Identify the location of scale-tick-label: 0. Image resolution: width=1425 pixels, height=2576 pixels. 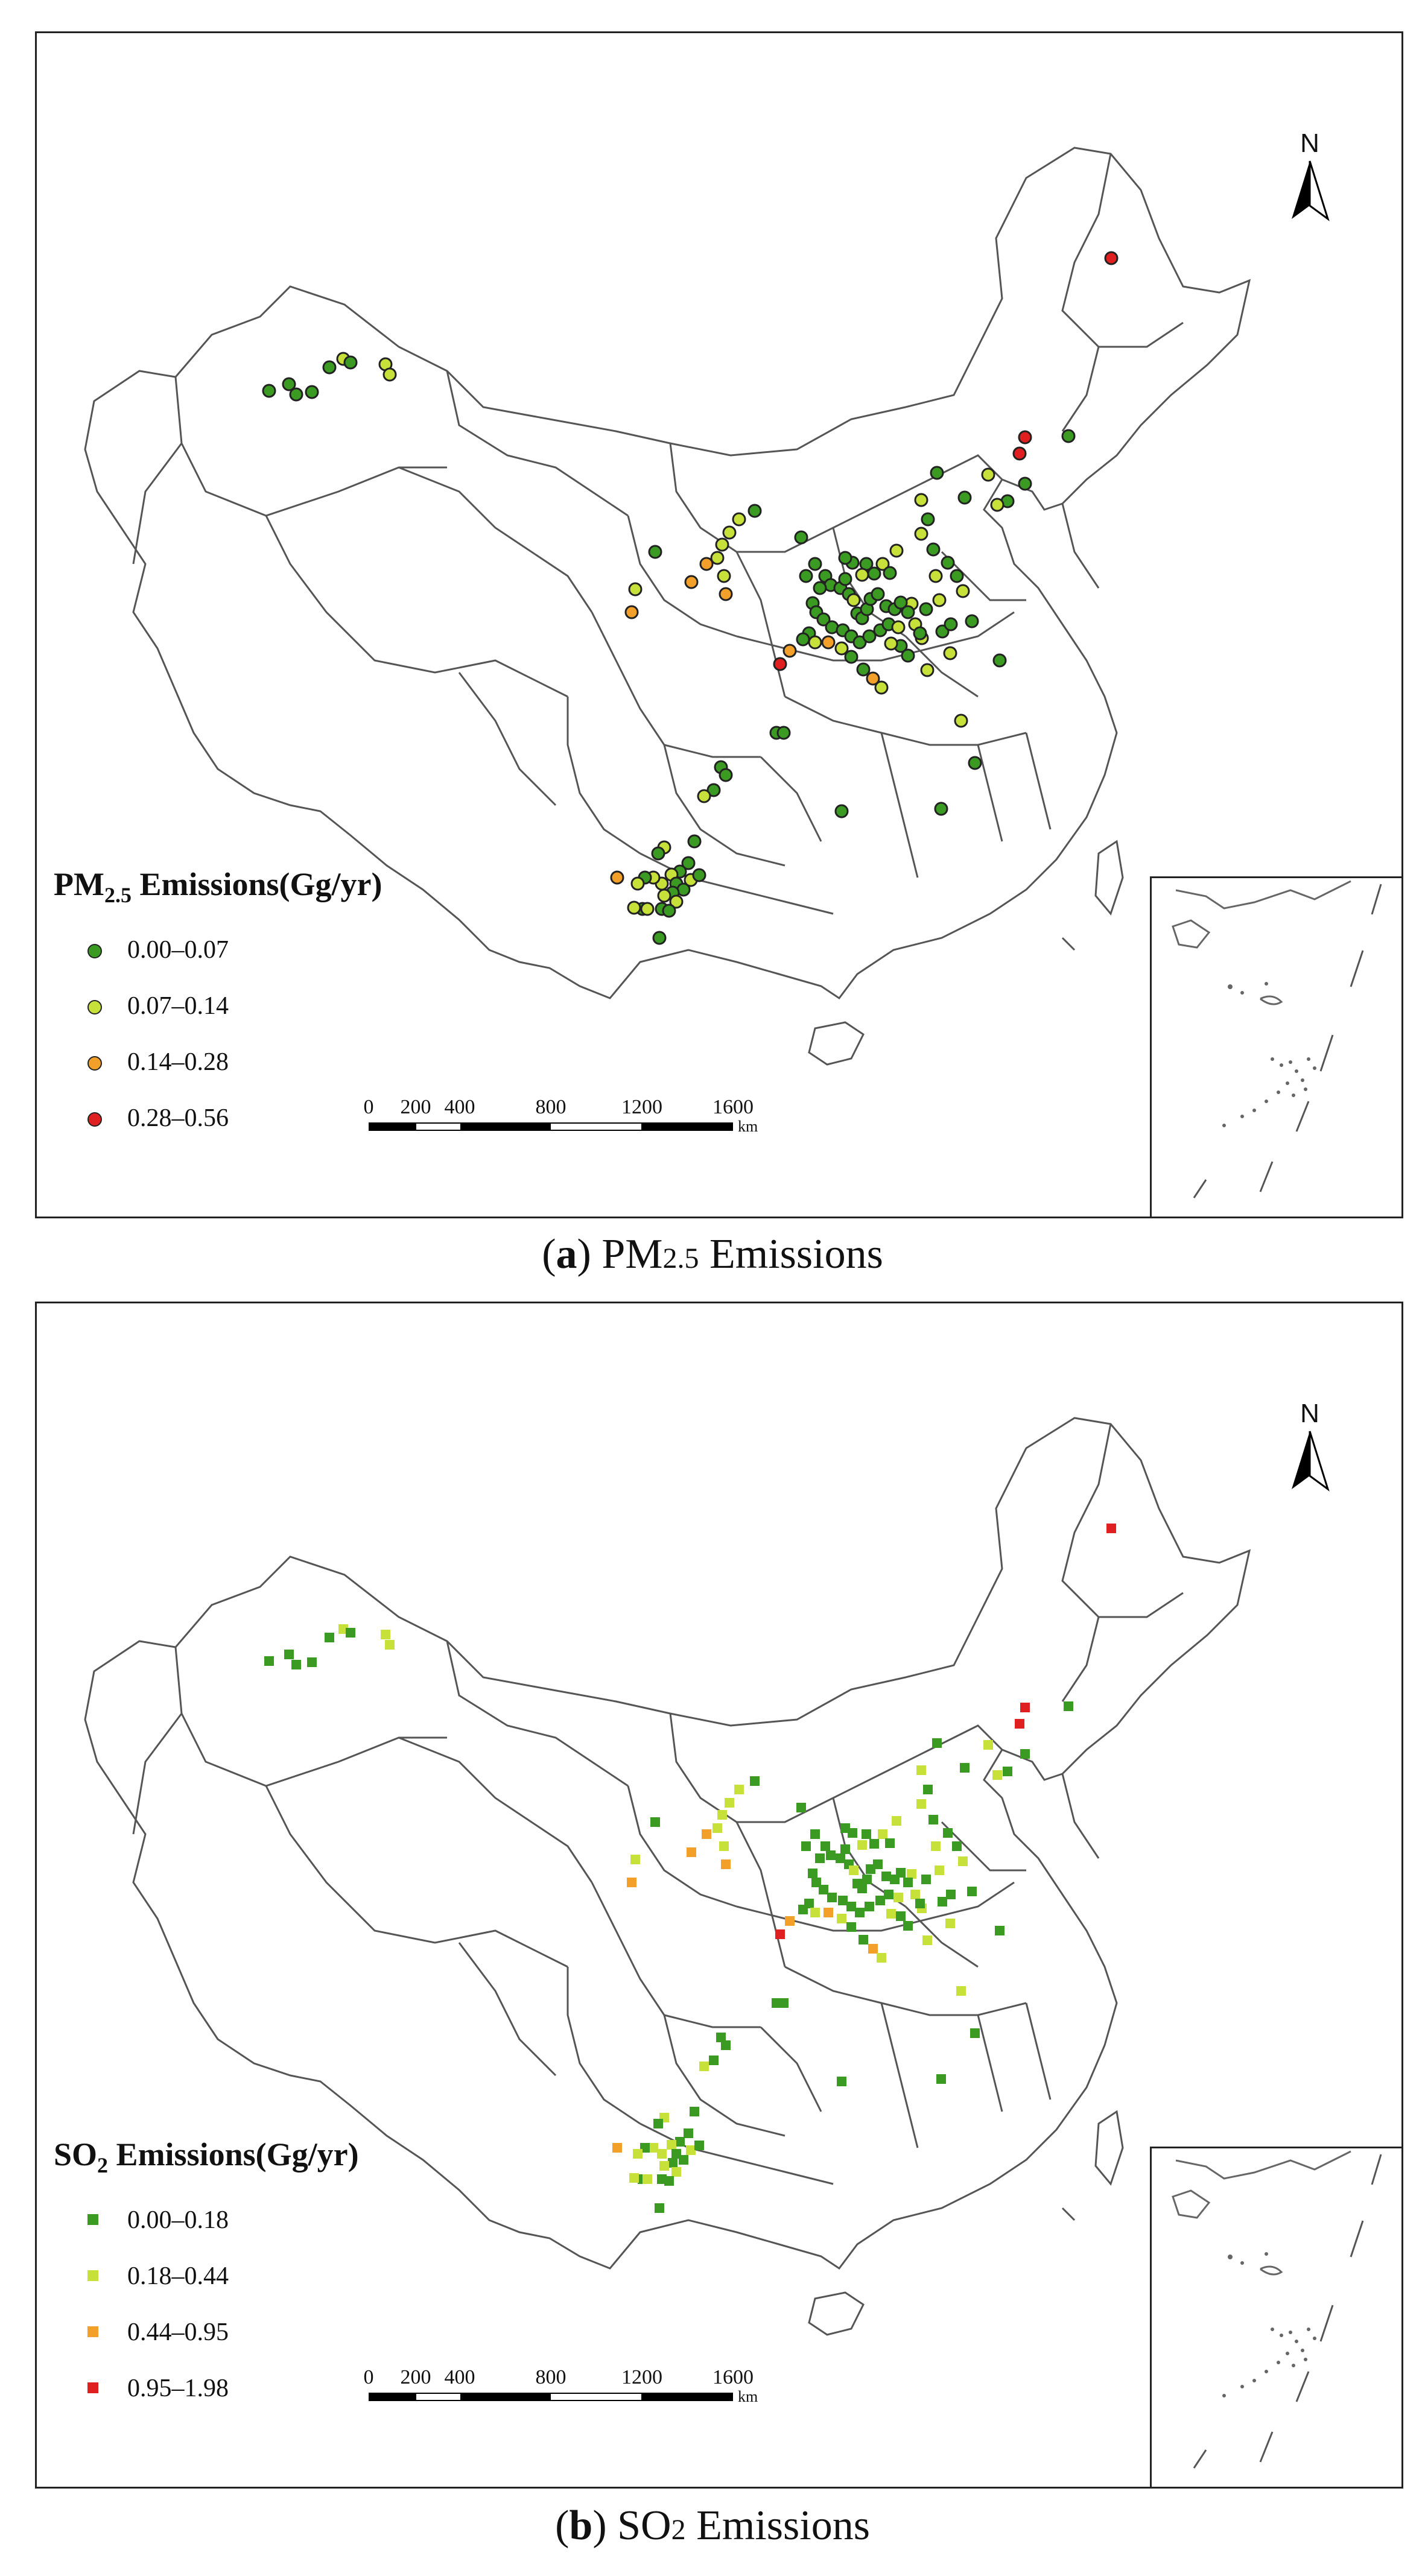
(368, 2377).